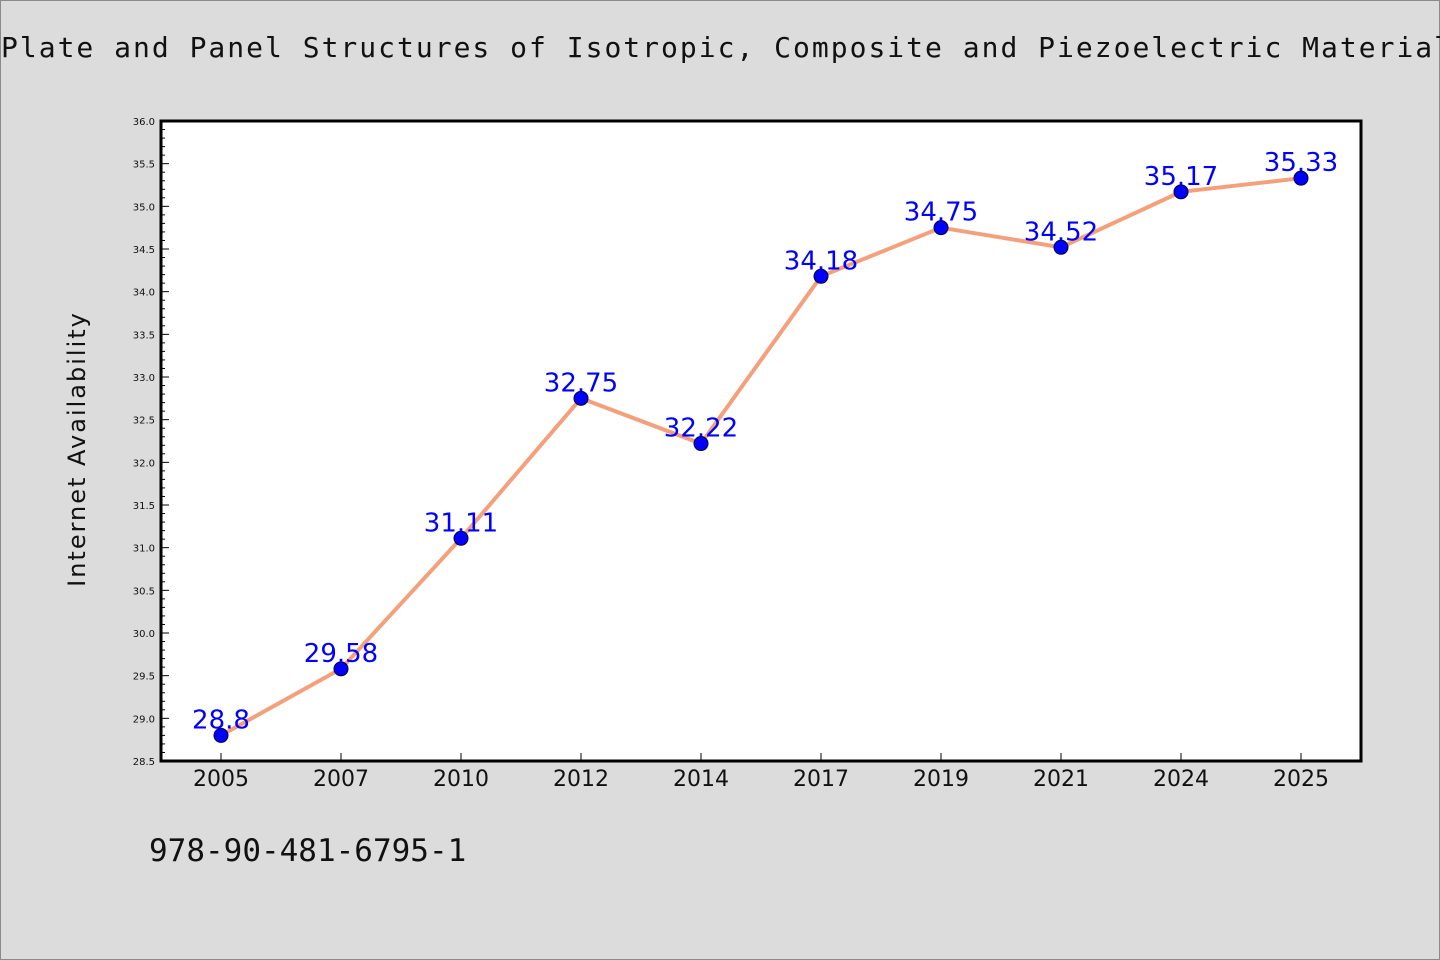  Describe the element at coordinates (144, 378) in the screenshot. I see `y-tick-label: 33.0` at that location.